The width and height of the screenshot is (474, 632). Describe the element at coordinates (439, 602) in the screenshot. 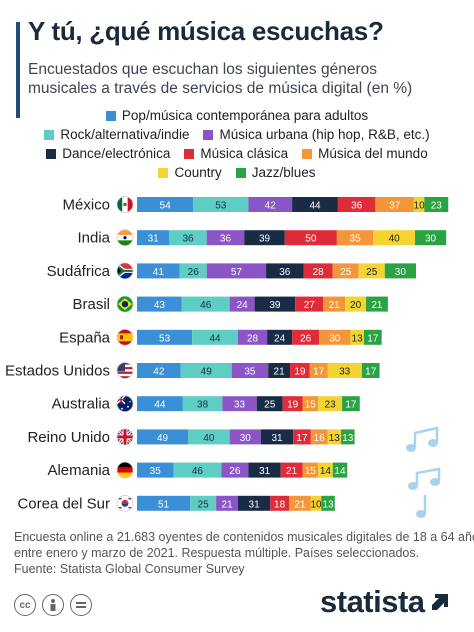

I see `statista-arrow-icon` at that location.